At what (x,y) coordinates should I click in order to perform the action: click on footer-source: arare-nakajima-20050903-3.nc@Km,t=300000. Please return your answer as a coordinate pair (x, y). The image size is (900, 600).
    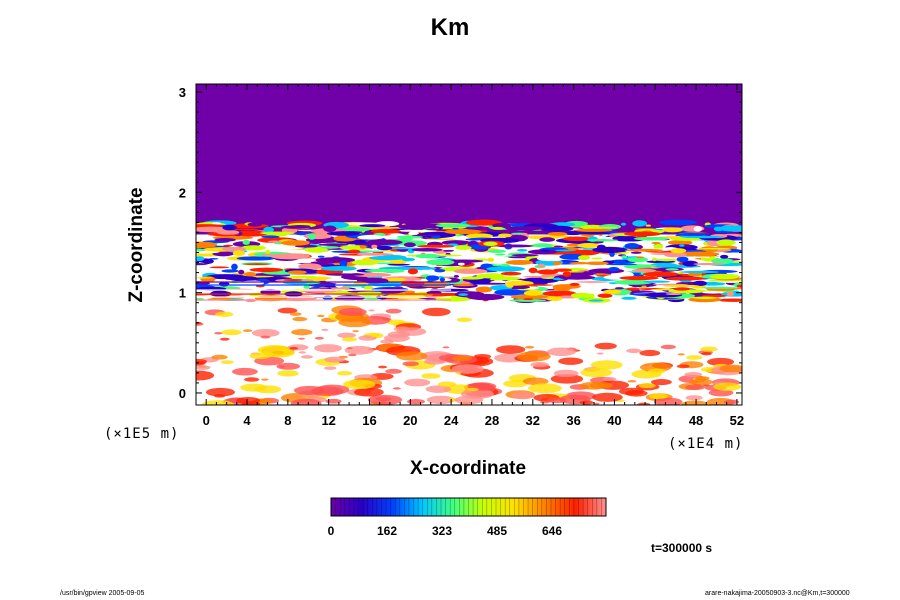
    Looking at the image, I should click on (777, 593).